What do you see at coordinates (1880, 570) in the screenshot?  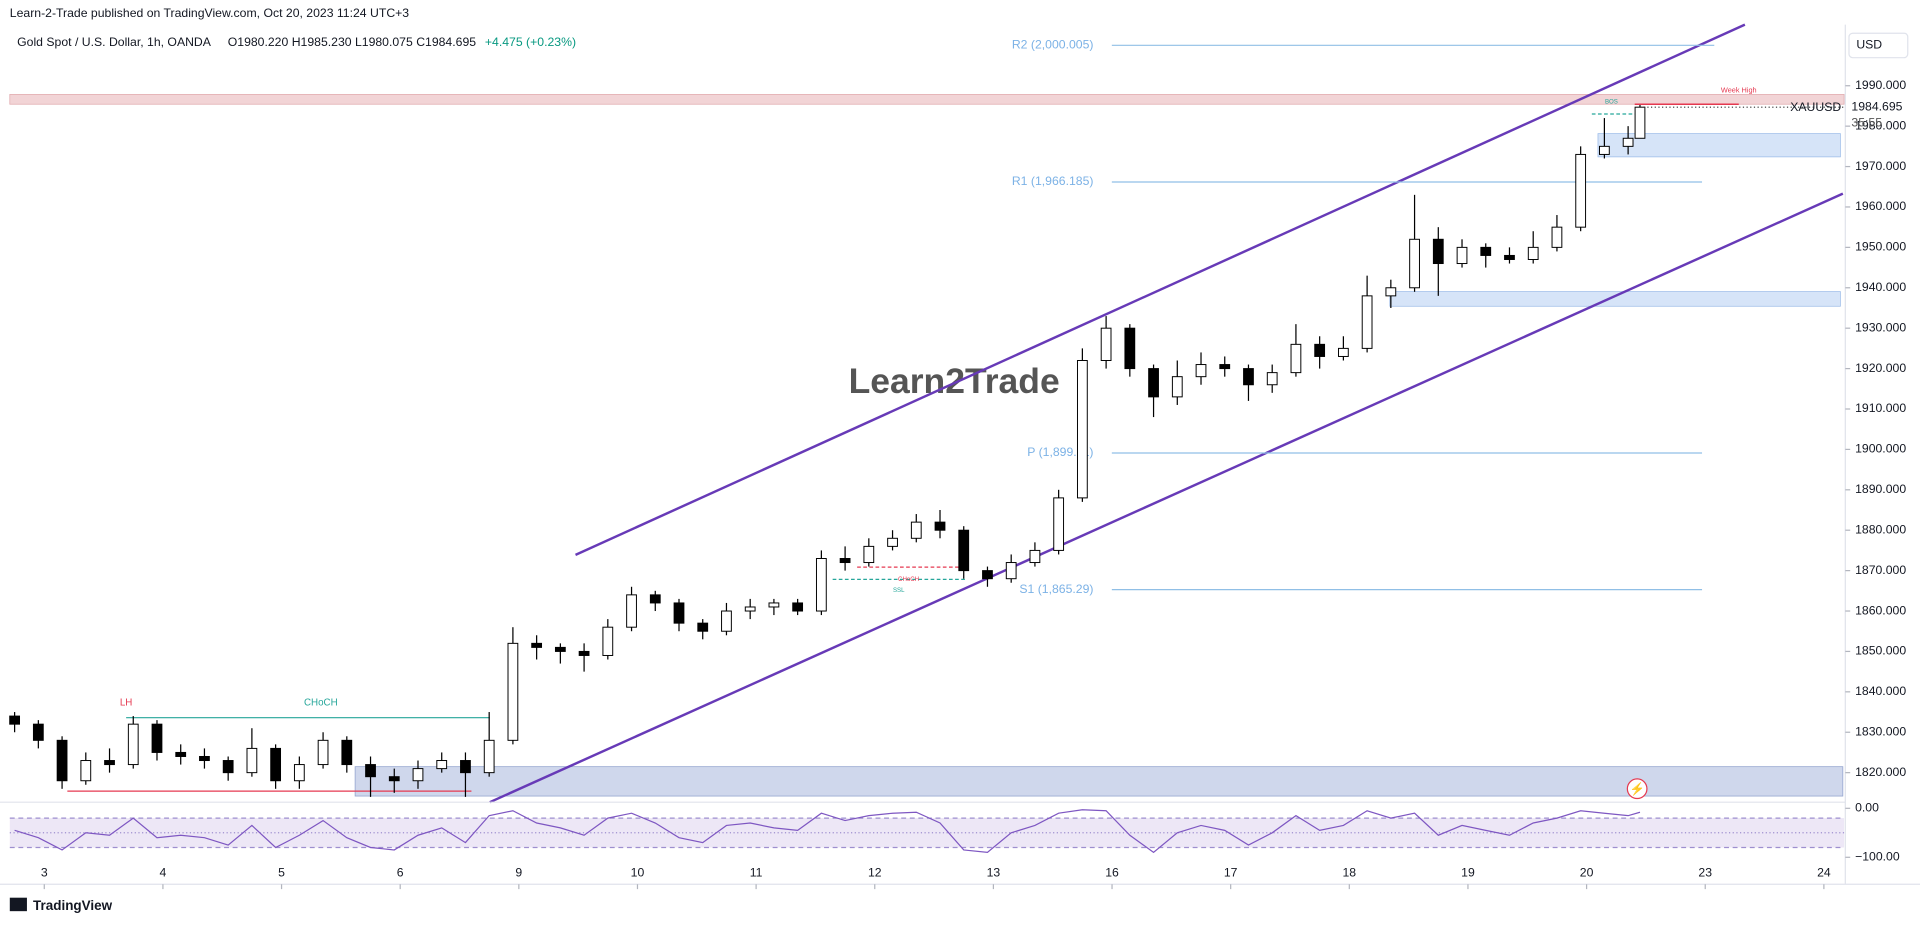 I see `y-tick-label: 1870.000` at bounding box center [1880, 570].